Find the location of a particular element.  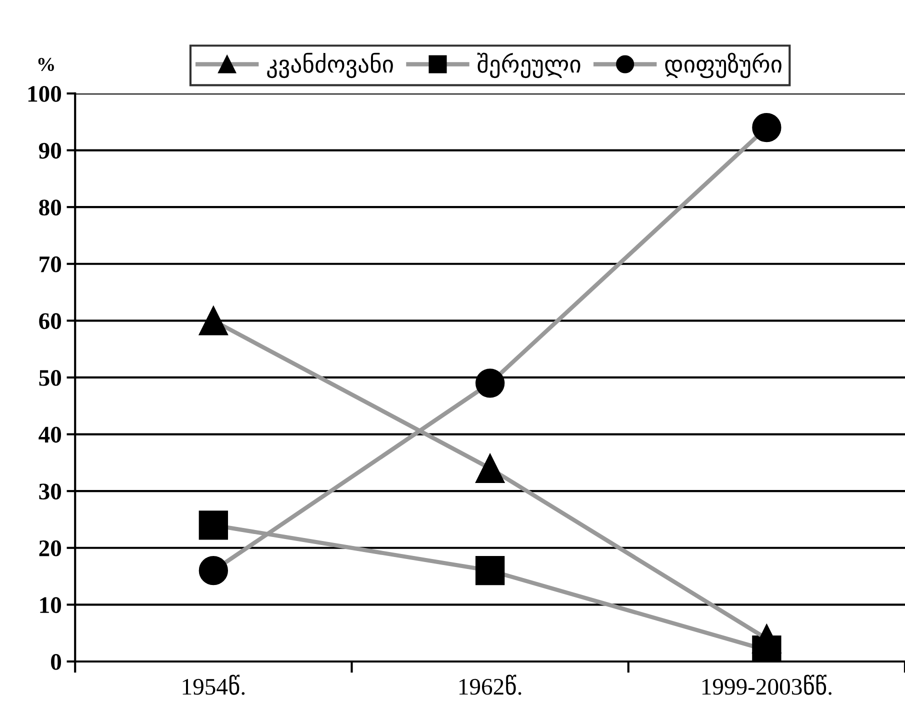

y-axis-title: % is located at coordinates (46, 65).